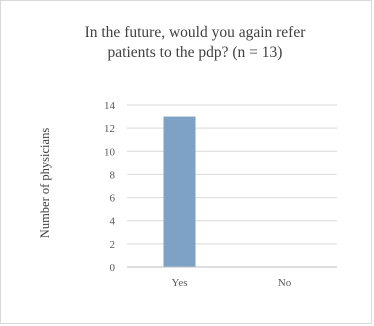  I want to click on y-tick-label: 12, so click(109, 129).